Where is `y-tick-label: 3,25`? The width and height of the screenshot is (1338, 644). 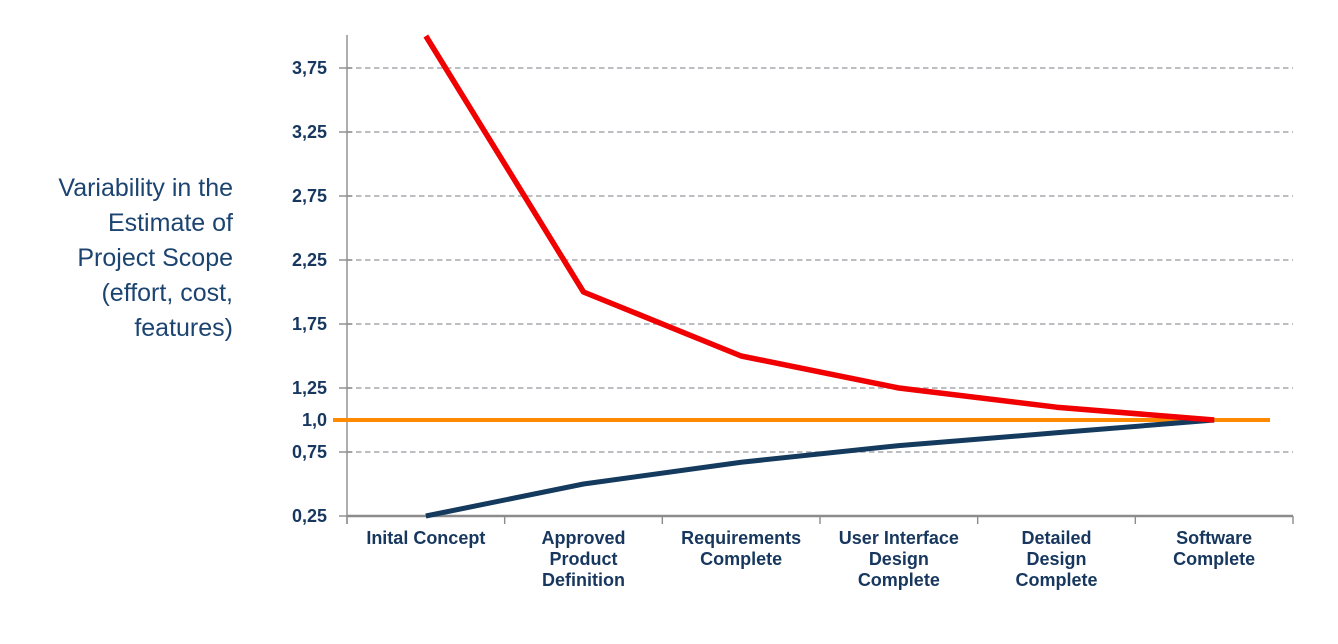 y-tick-label: 3,25 is located at coordinates (309, 132).